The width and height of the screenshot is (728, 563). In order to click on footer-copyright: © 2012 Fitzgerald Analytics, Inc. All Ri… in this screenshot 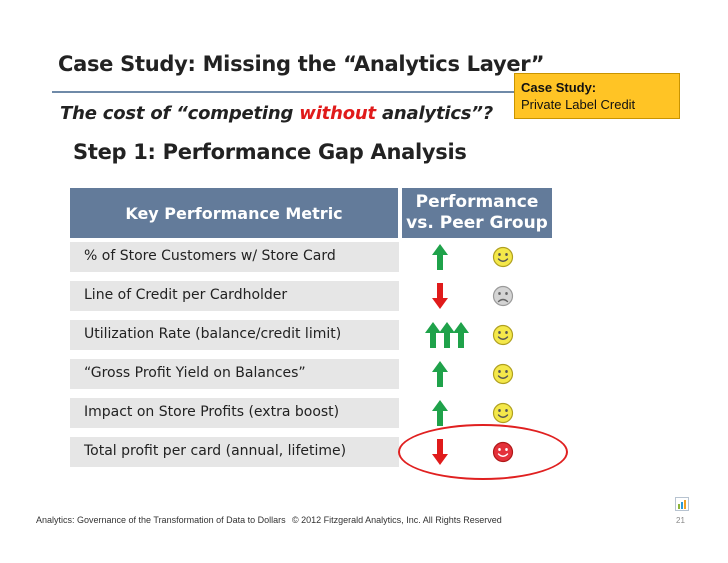, I will do `click(397, 520)`.